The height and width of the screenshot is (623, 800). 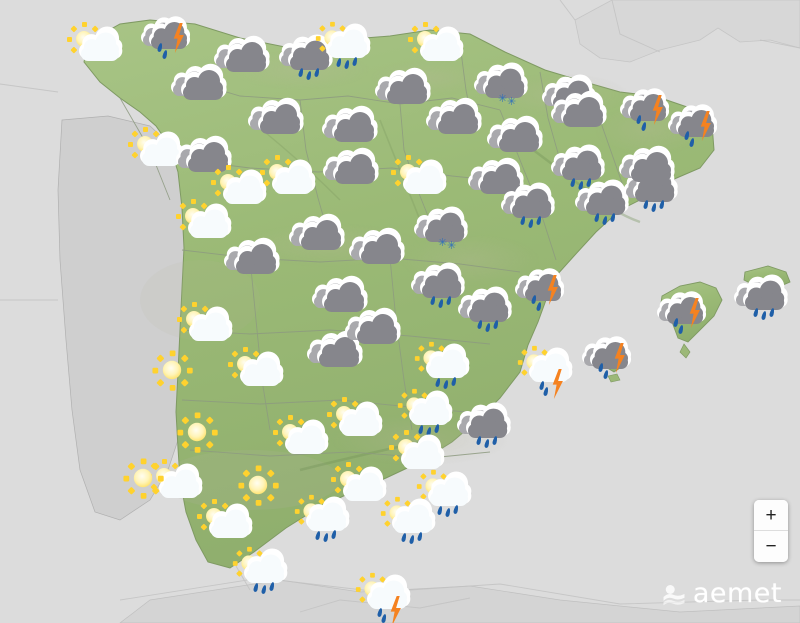 I want to click on zoom-in-button: +, so click(x=771, y=515).